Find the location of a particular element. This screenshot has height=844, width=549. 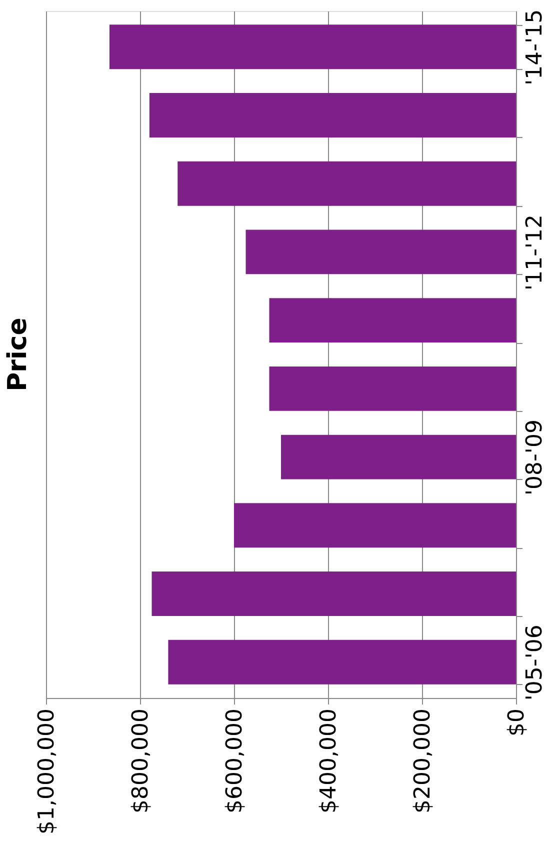

x-tick-label: $800,000 is located at coordinates (141, 761).